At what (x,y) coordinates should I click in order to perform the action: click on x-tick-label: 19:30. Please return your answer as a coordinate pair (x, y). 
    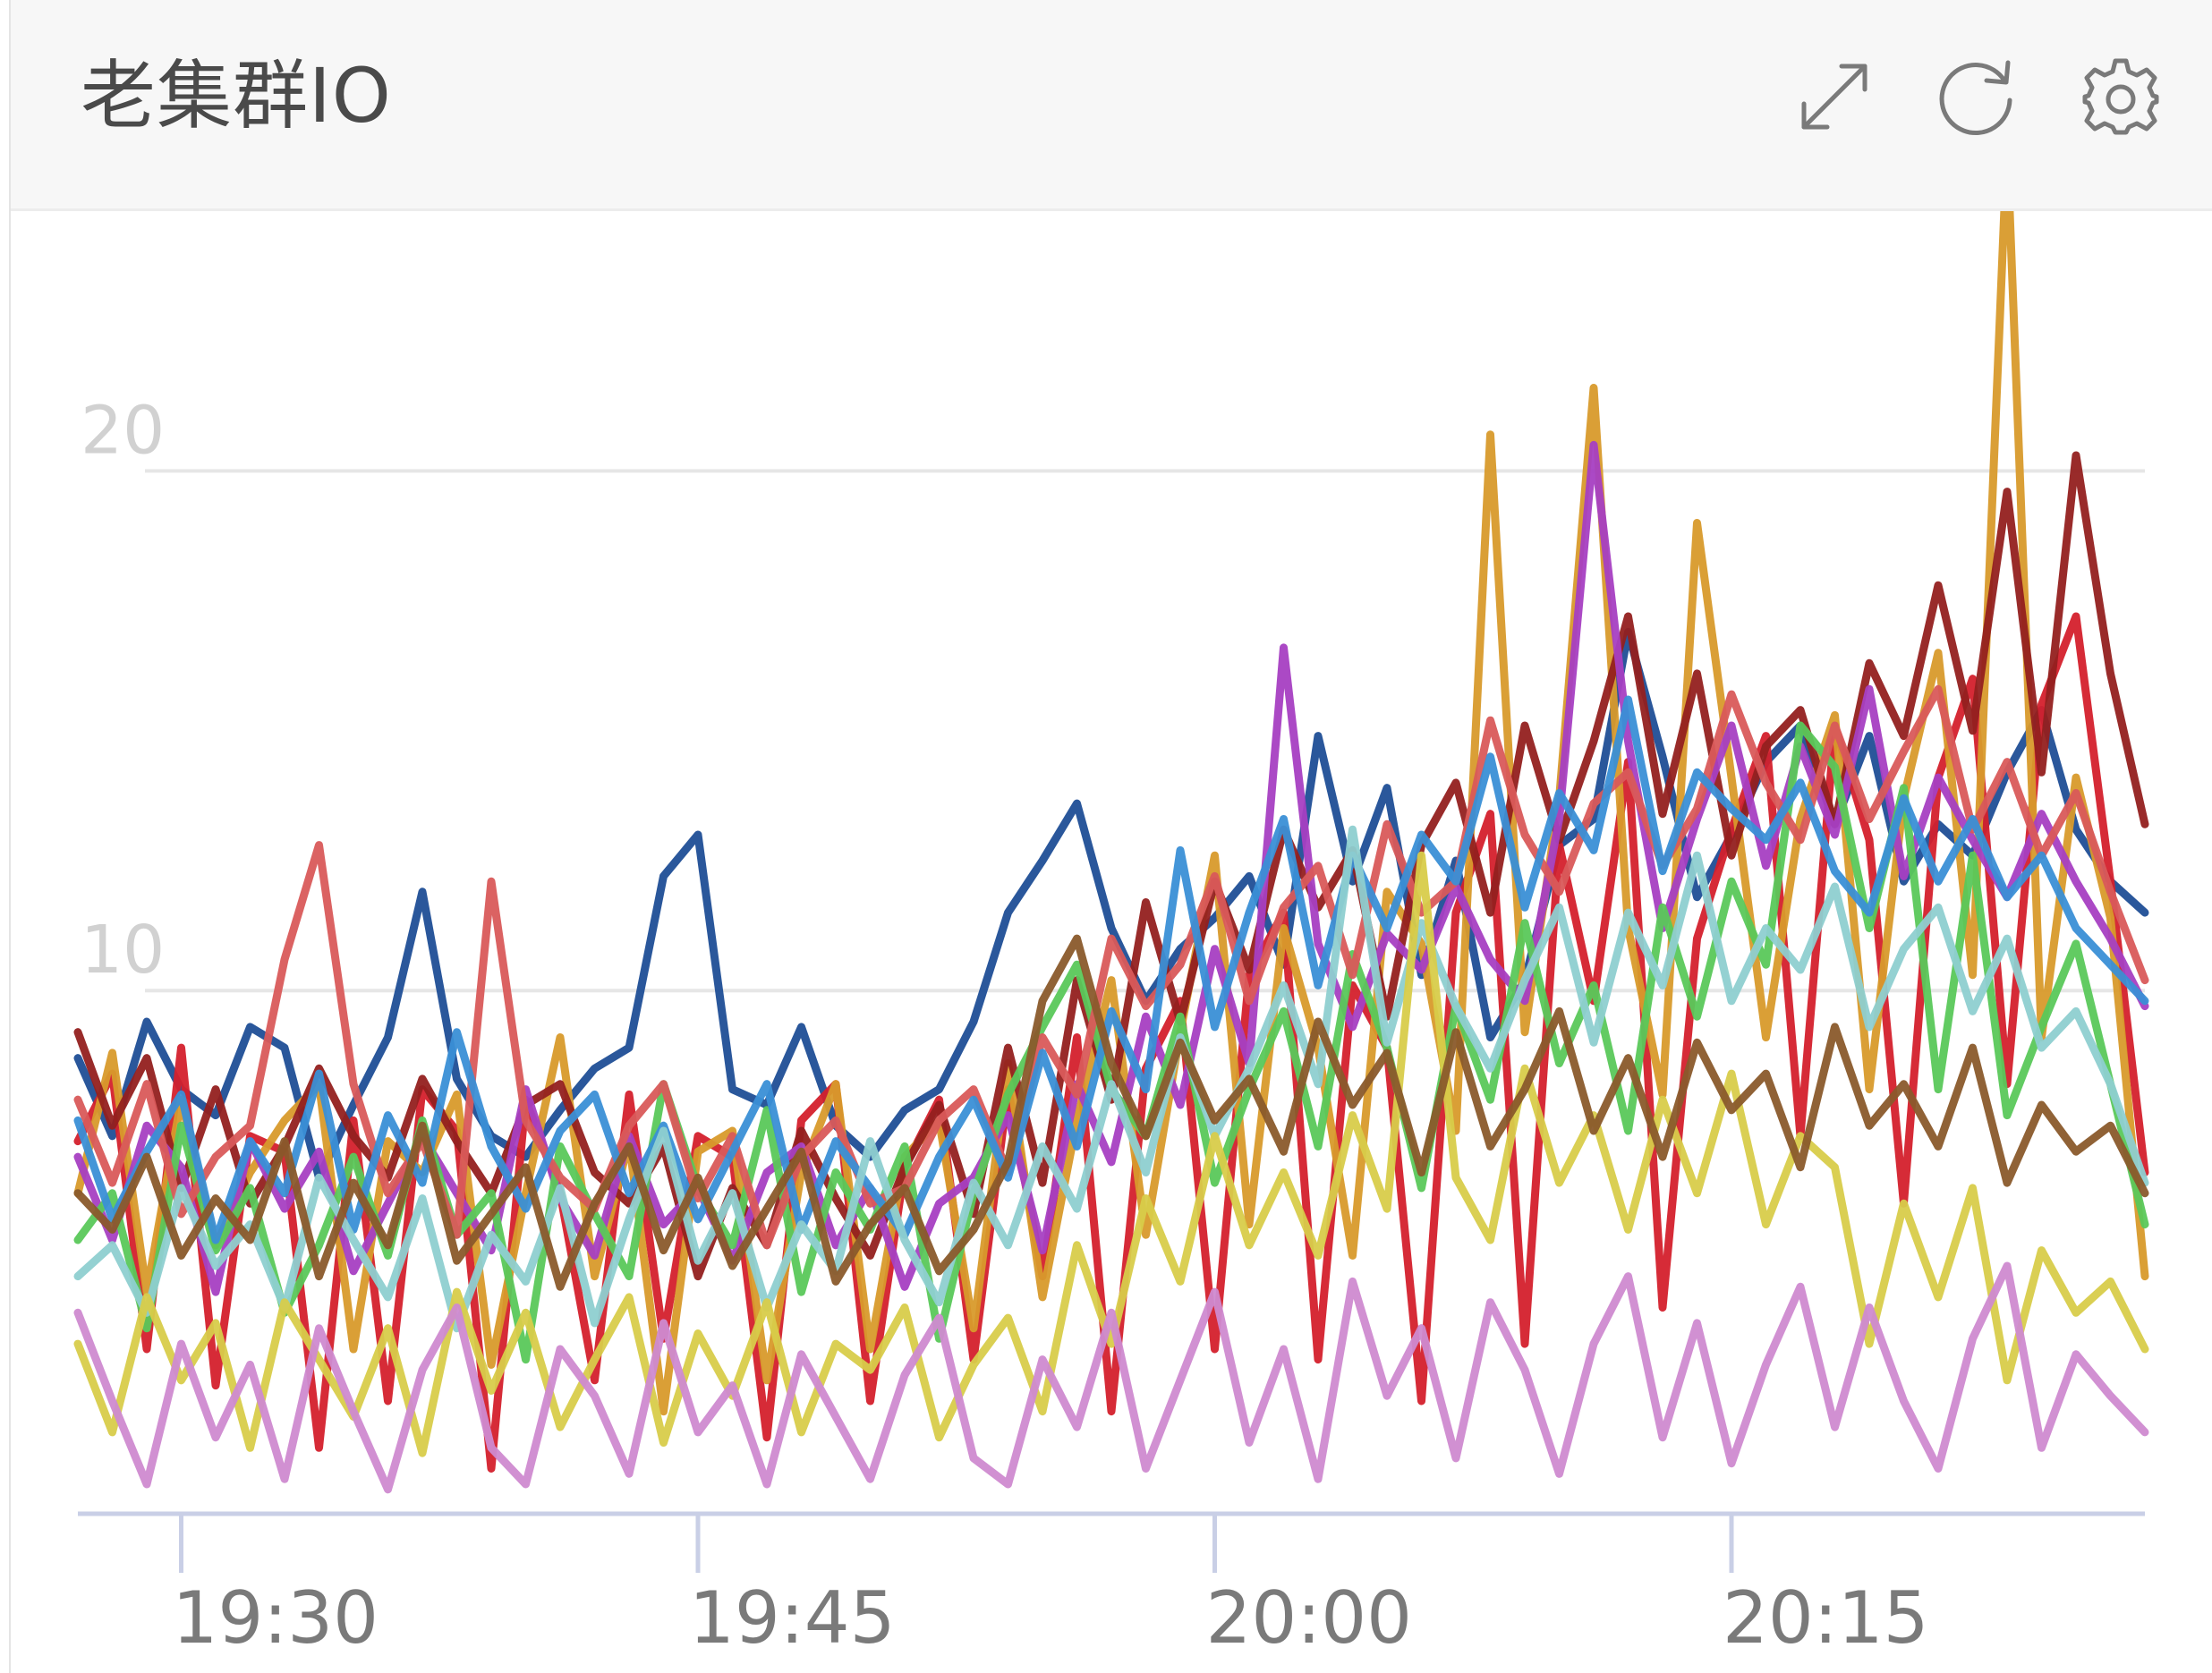
    Looking at the image, I should click on (276, 1618).